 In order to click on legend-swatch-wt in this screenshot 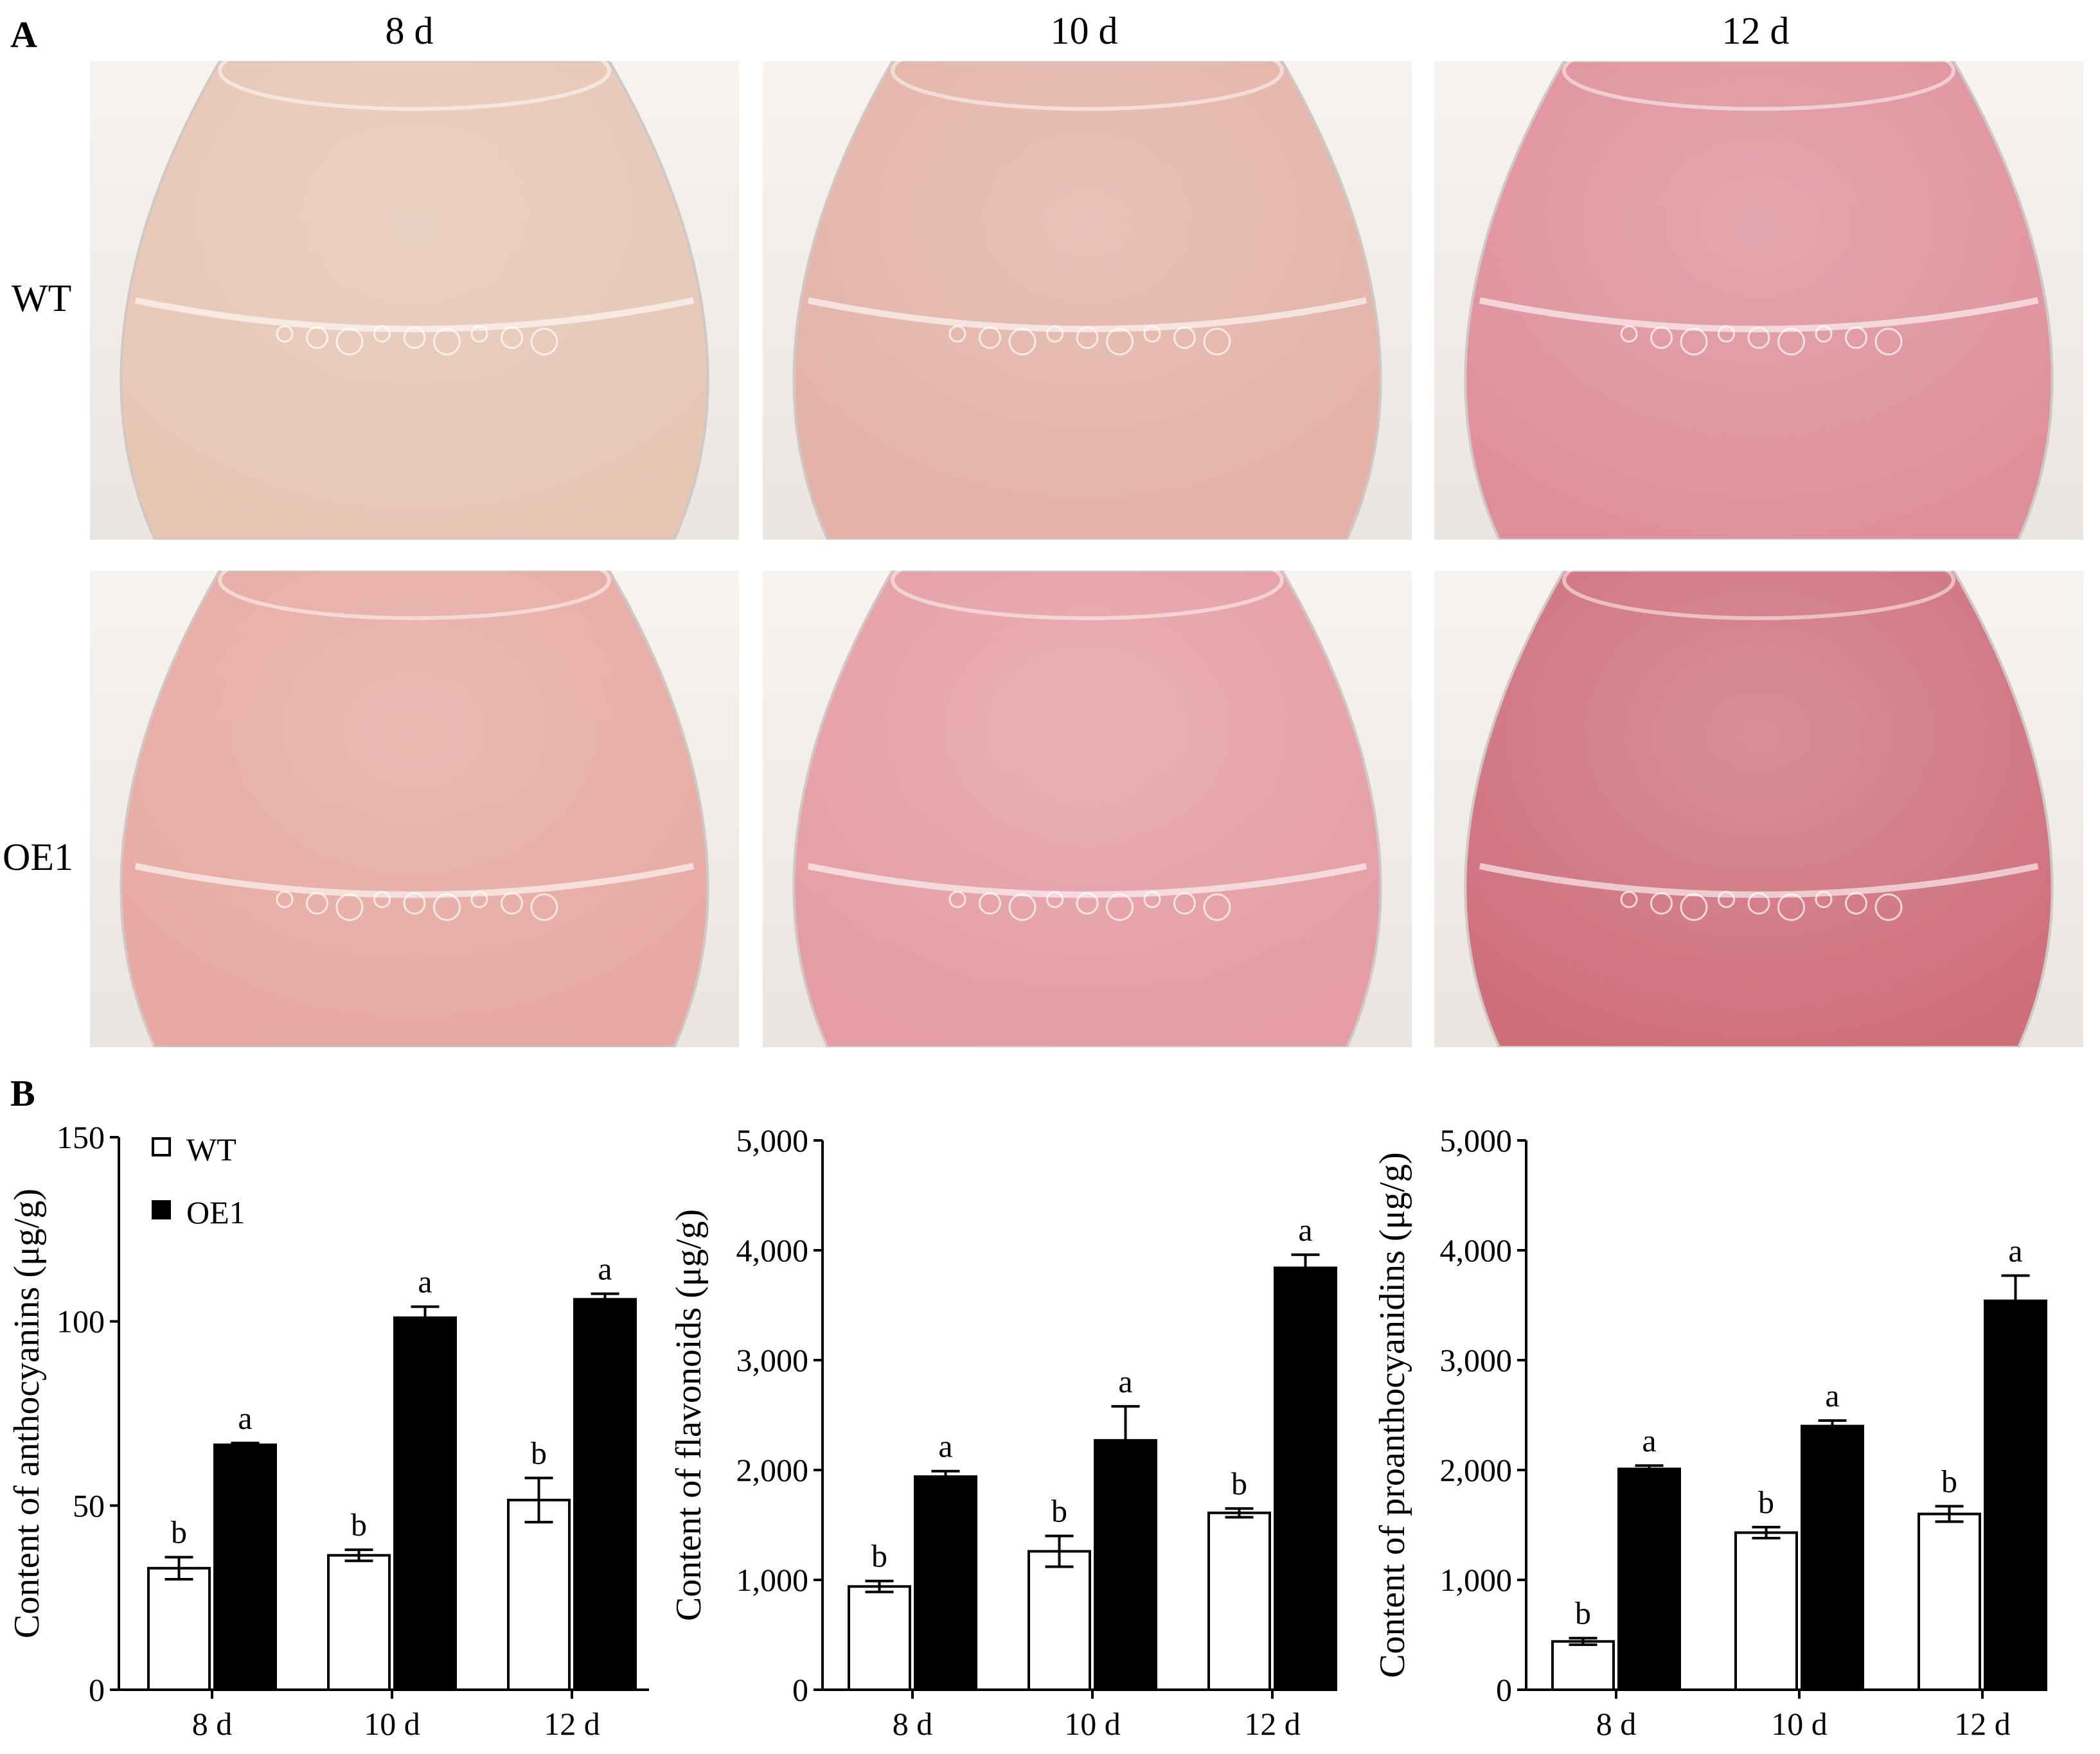, I will do `click(161, 1146)`.